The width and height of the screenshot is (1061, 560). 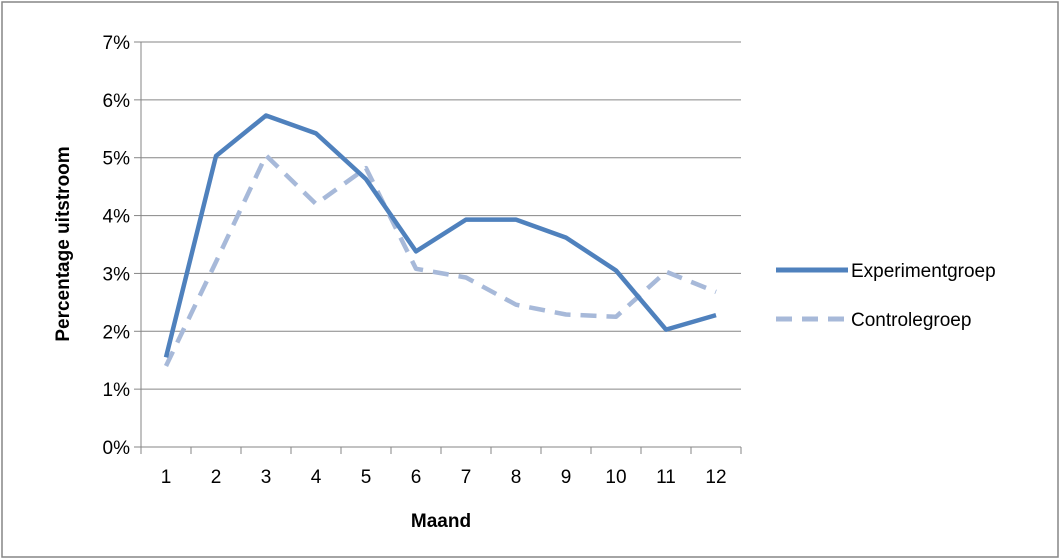 What do you see at coordinates (715, 477) in the screenshot?
I see `x-tick-label-12: 12` at bounding box center [715, 477].